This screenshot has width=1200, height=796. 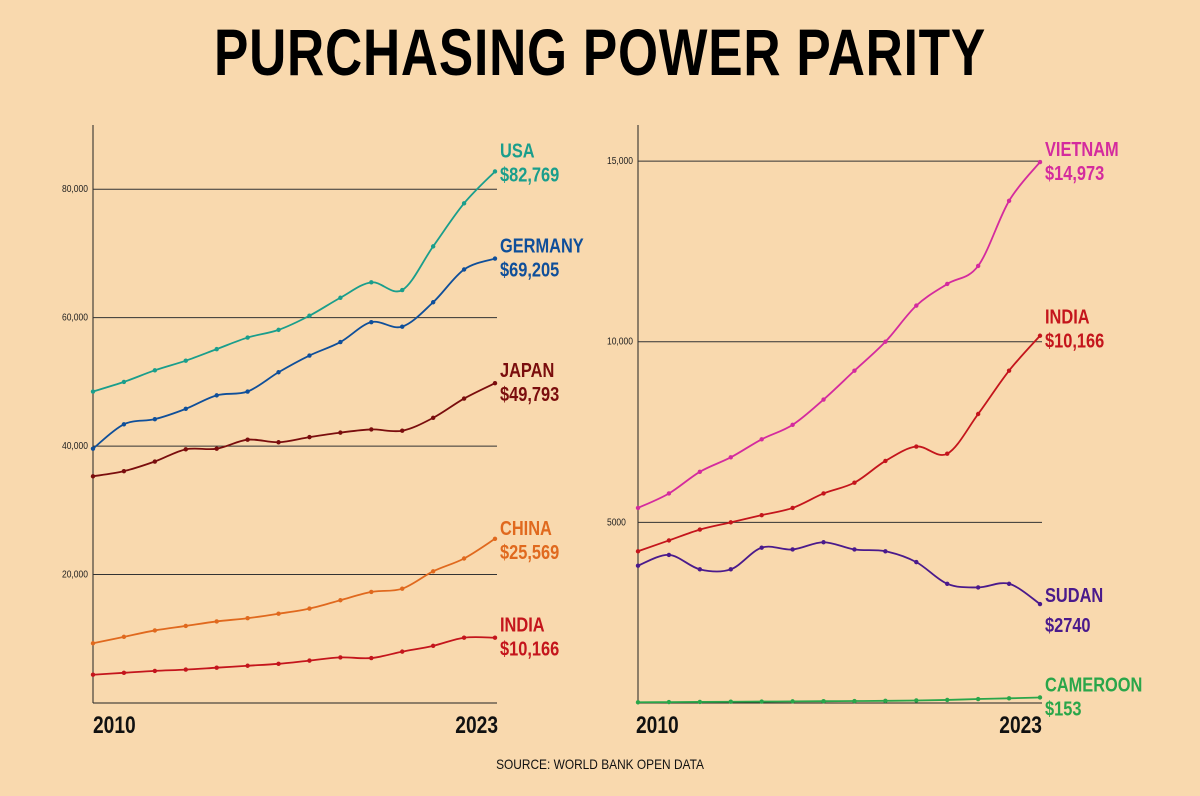 I want to click on chart2-x-end-label: 2023, so click(x=1020, y=725).